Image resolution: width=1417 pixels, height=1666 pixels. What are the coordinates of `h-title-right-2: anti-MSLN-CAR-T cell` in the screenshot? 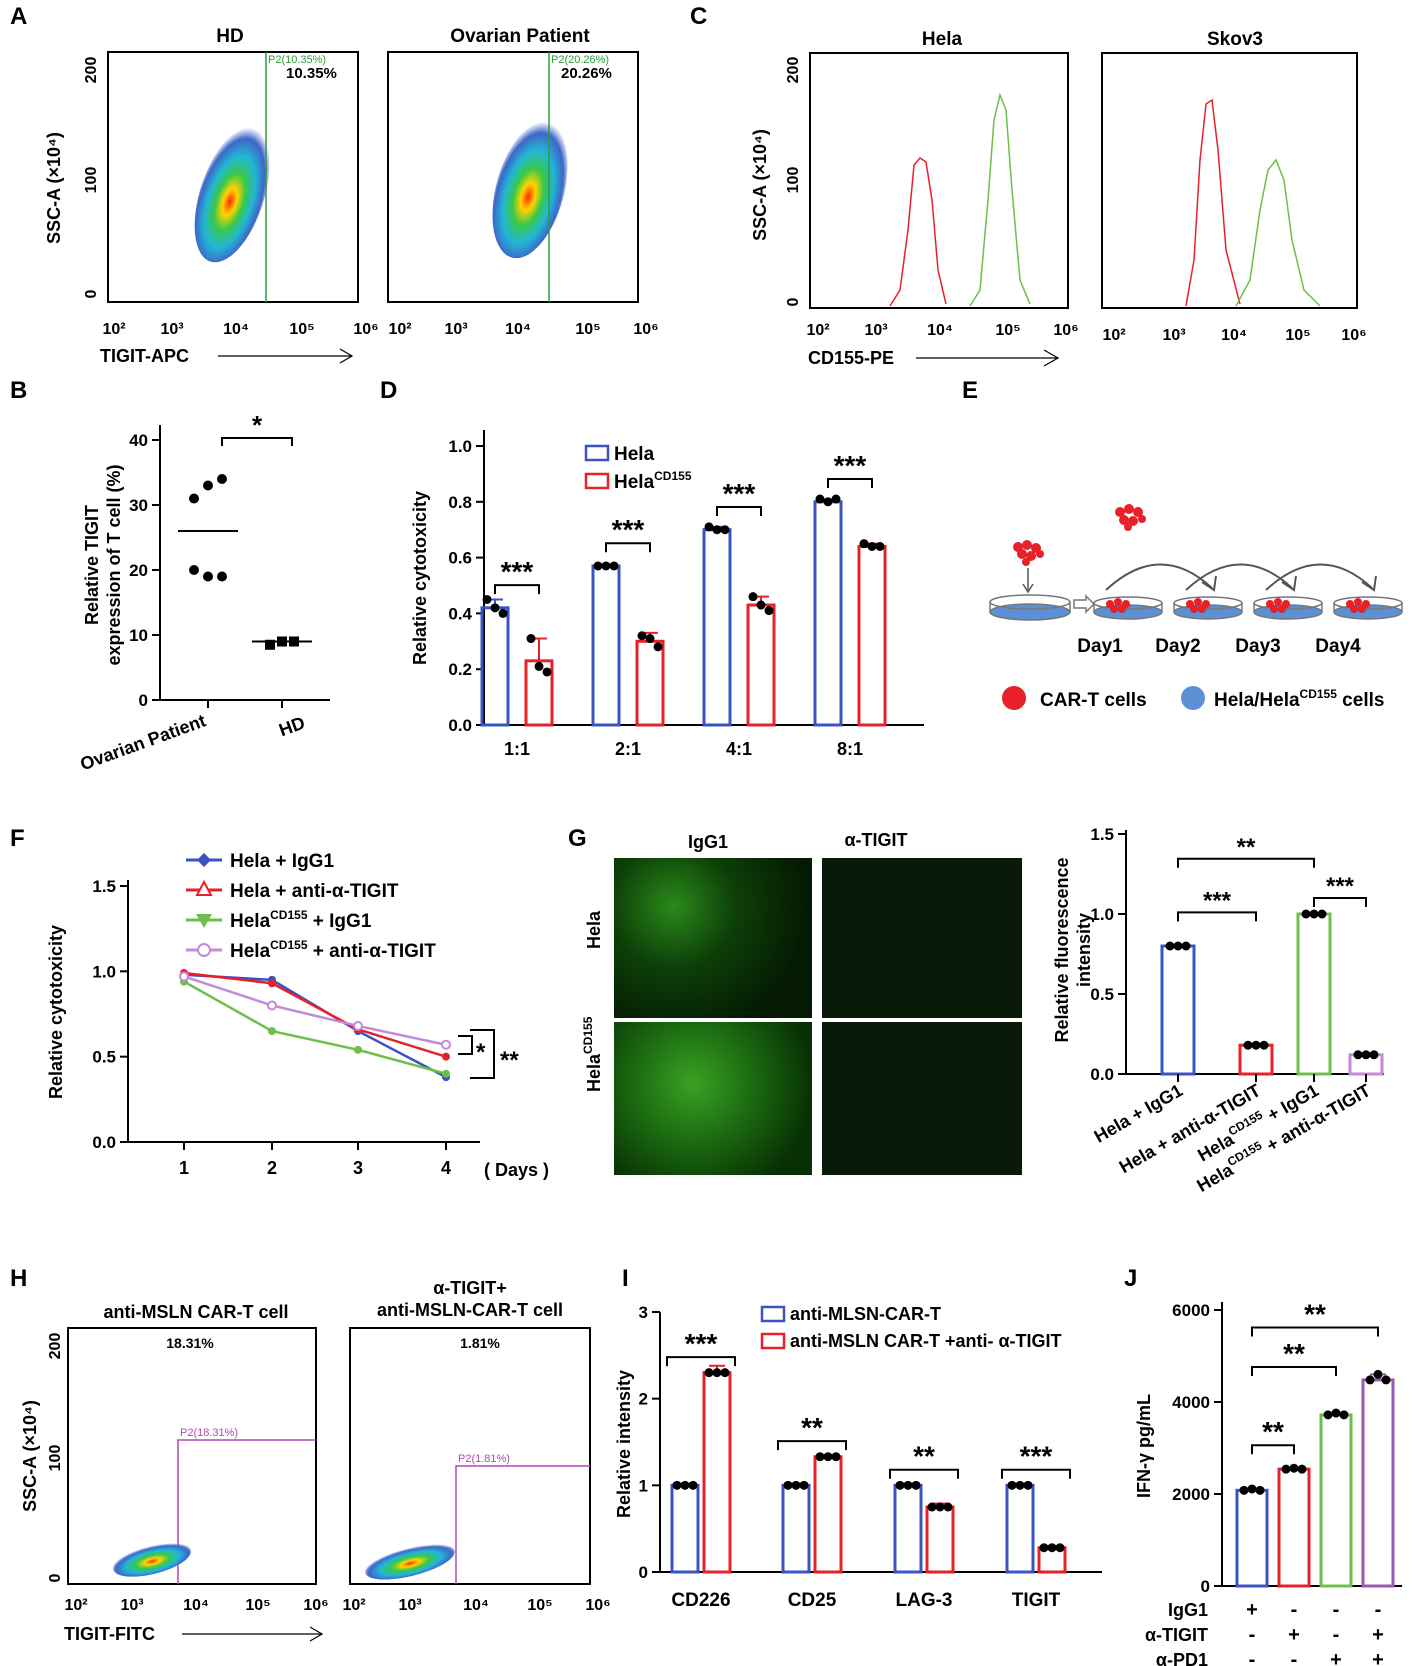 It's located at (470, 1310).